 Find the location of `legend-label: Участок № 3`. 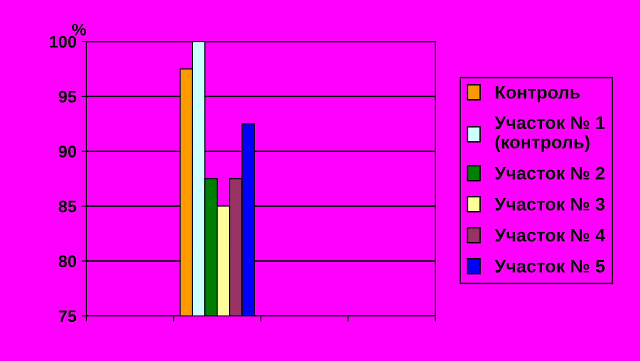

legend-label: Участок № 3 is located at coordinates (549, 204).